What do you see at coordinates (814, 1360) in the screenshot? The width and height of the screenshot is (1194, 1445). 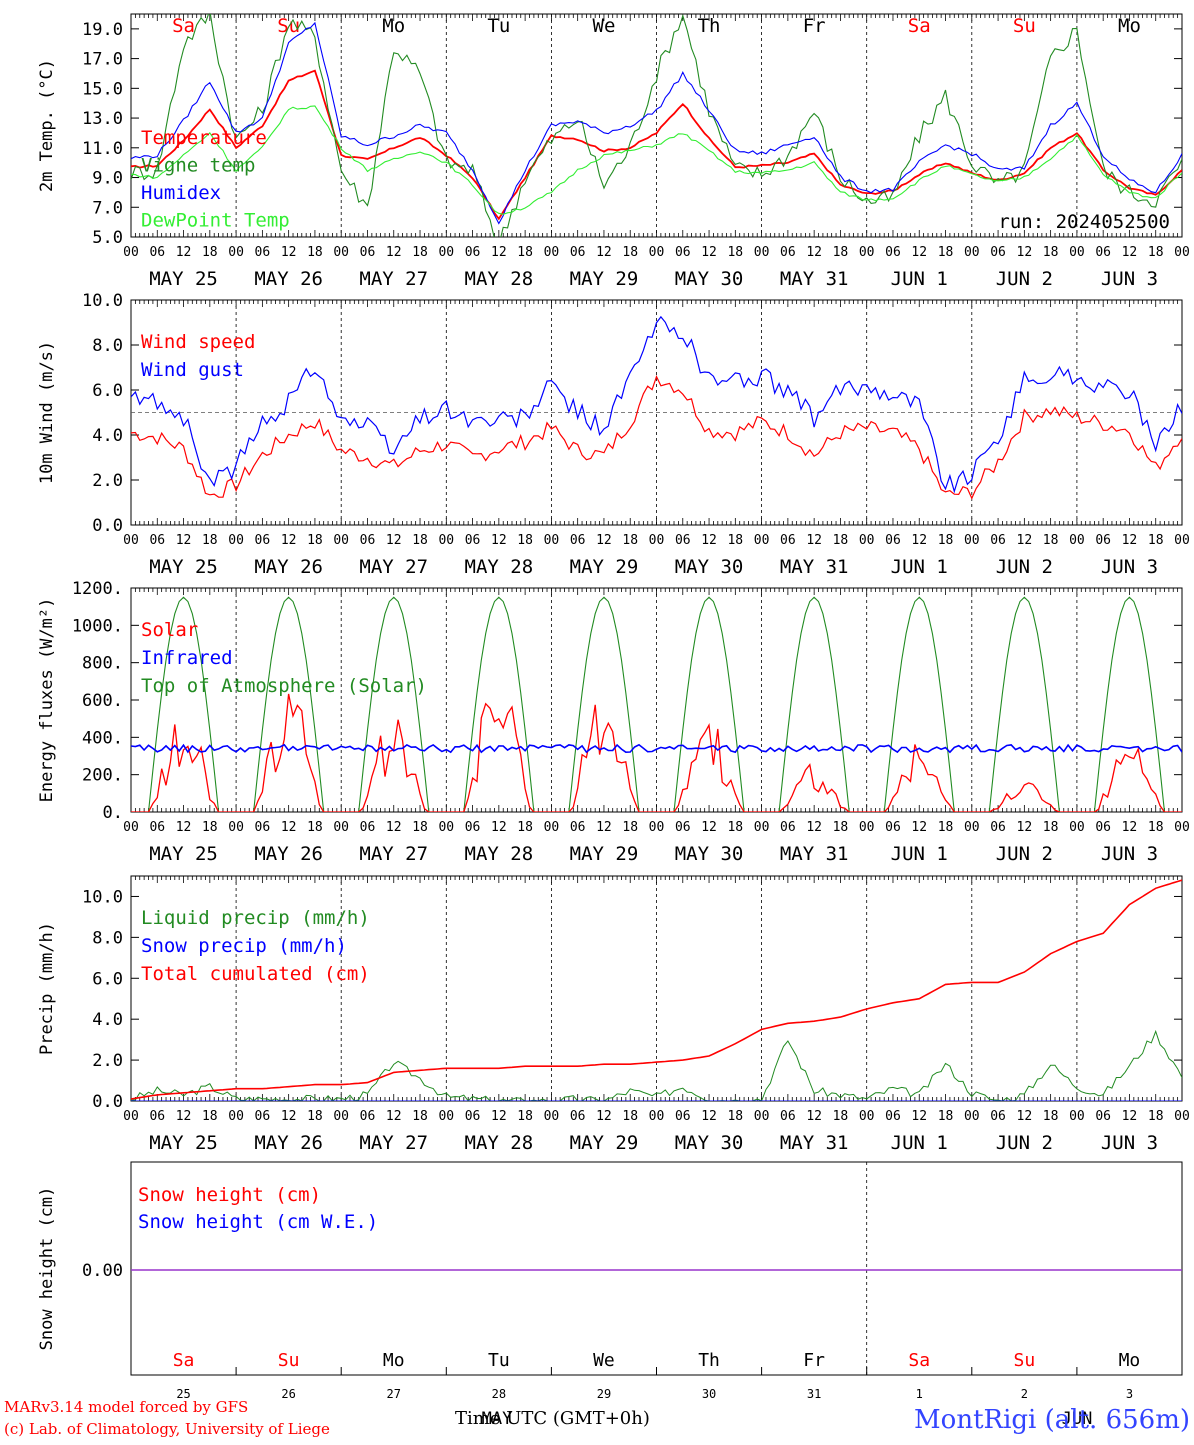 I see `weekday-label: Fr` at bounding box center [814, 1360].